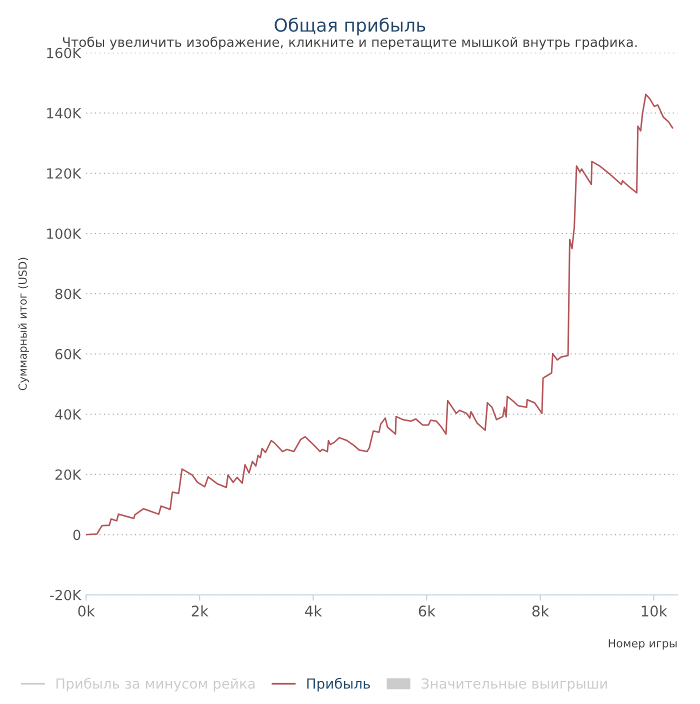  What do you see at coordinates (68, 474) in the screenshot?
I see `y-tick-label: 20K` at bounding box center [68, 474].